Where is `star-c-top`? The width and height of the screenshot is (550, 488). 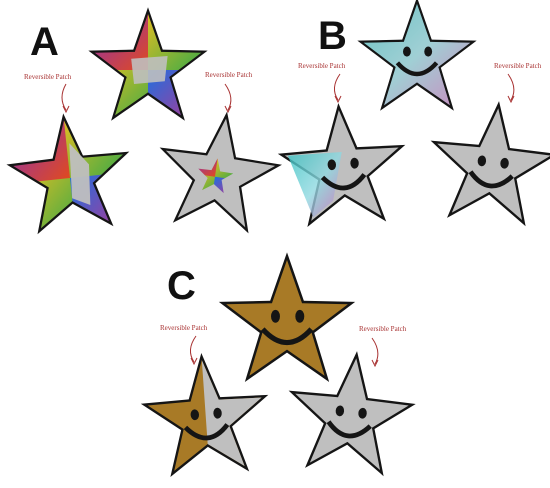 star-c-top is located at coordinates (287, 317).